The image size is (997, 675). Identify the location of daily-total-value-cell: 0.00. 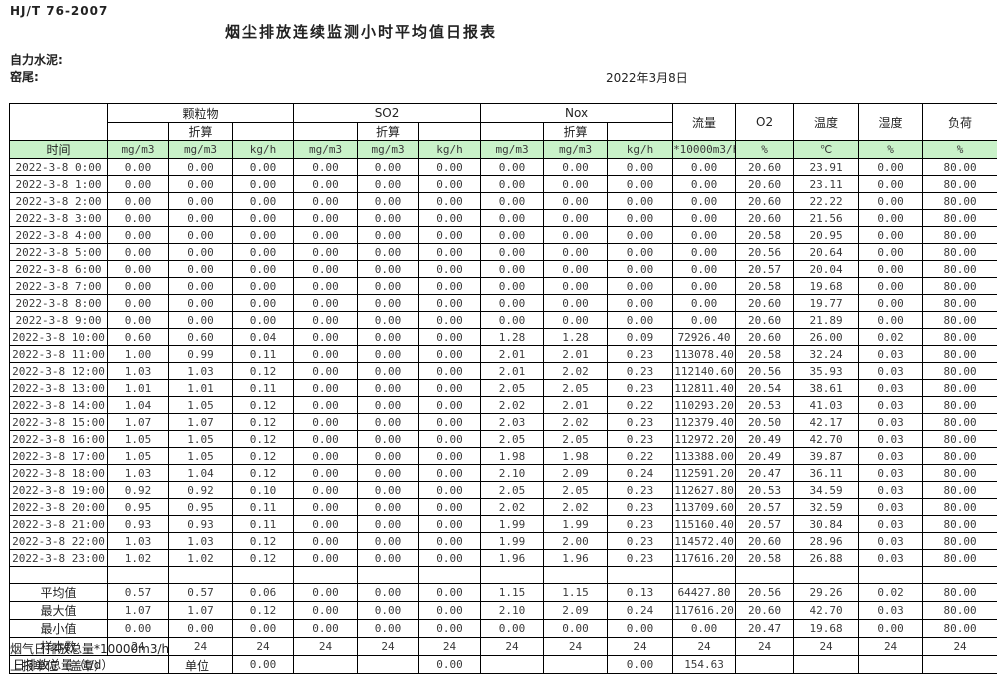
(640, 664).